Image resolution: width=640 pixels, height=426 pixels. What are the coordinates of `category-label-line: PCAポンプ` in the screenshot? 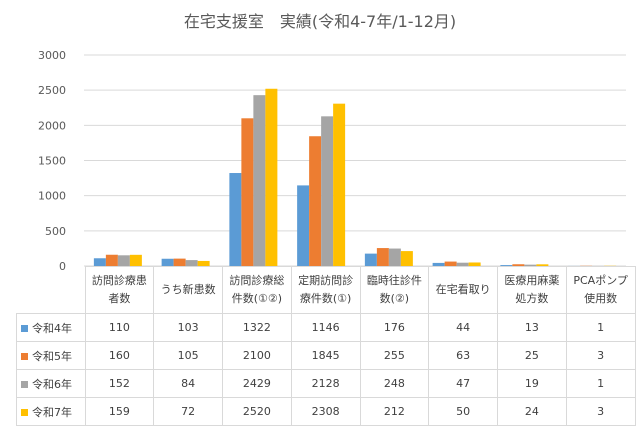 It's located at (600, 280).